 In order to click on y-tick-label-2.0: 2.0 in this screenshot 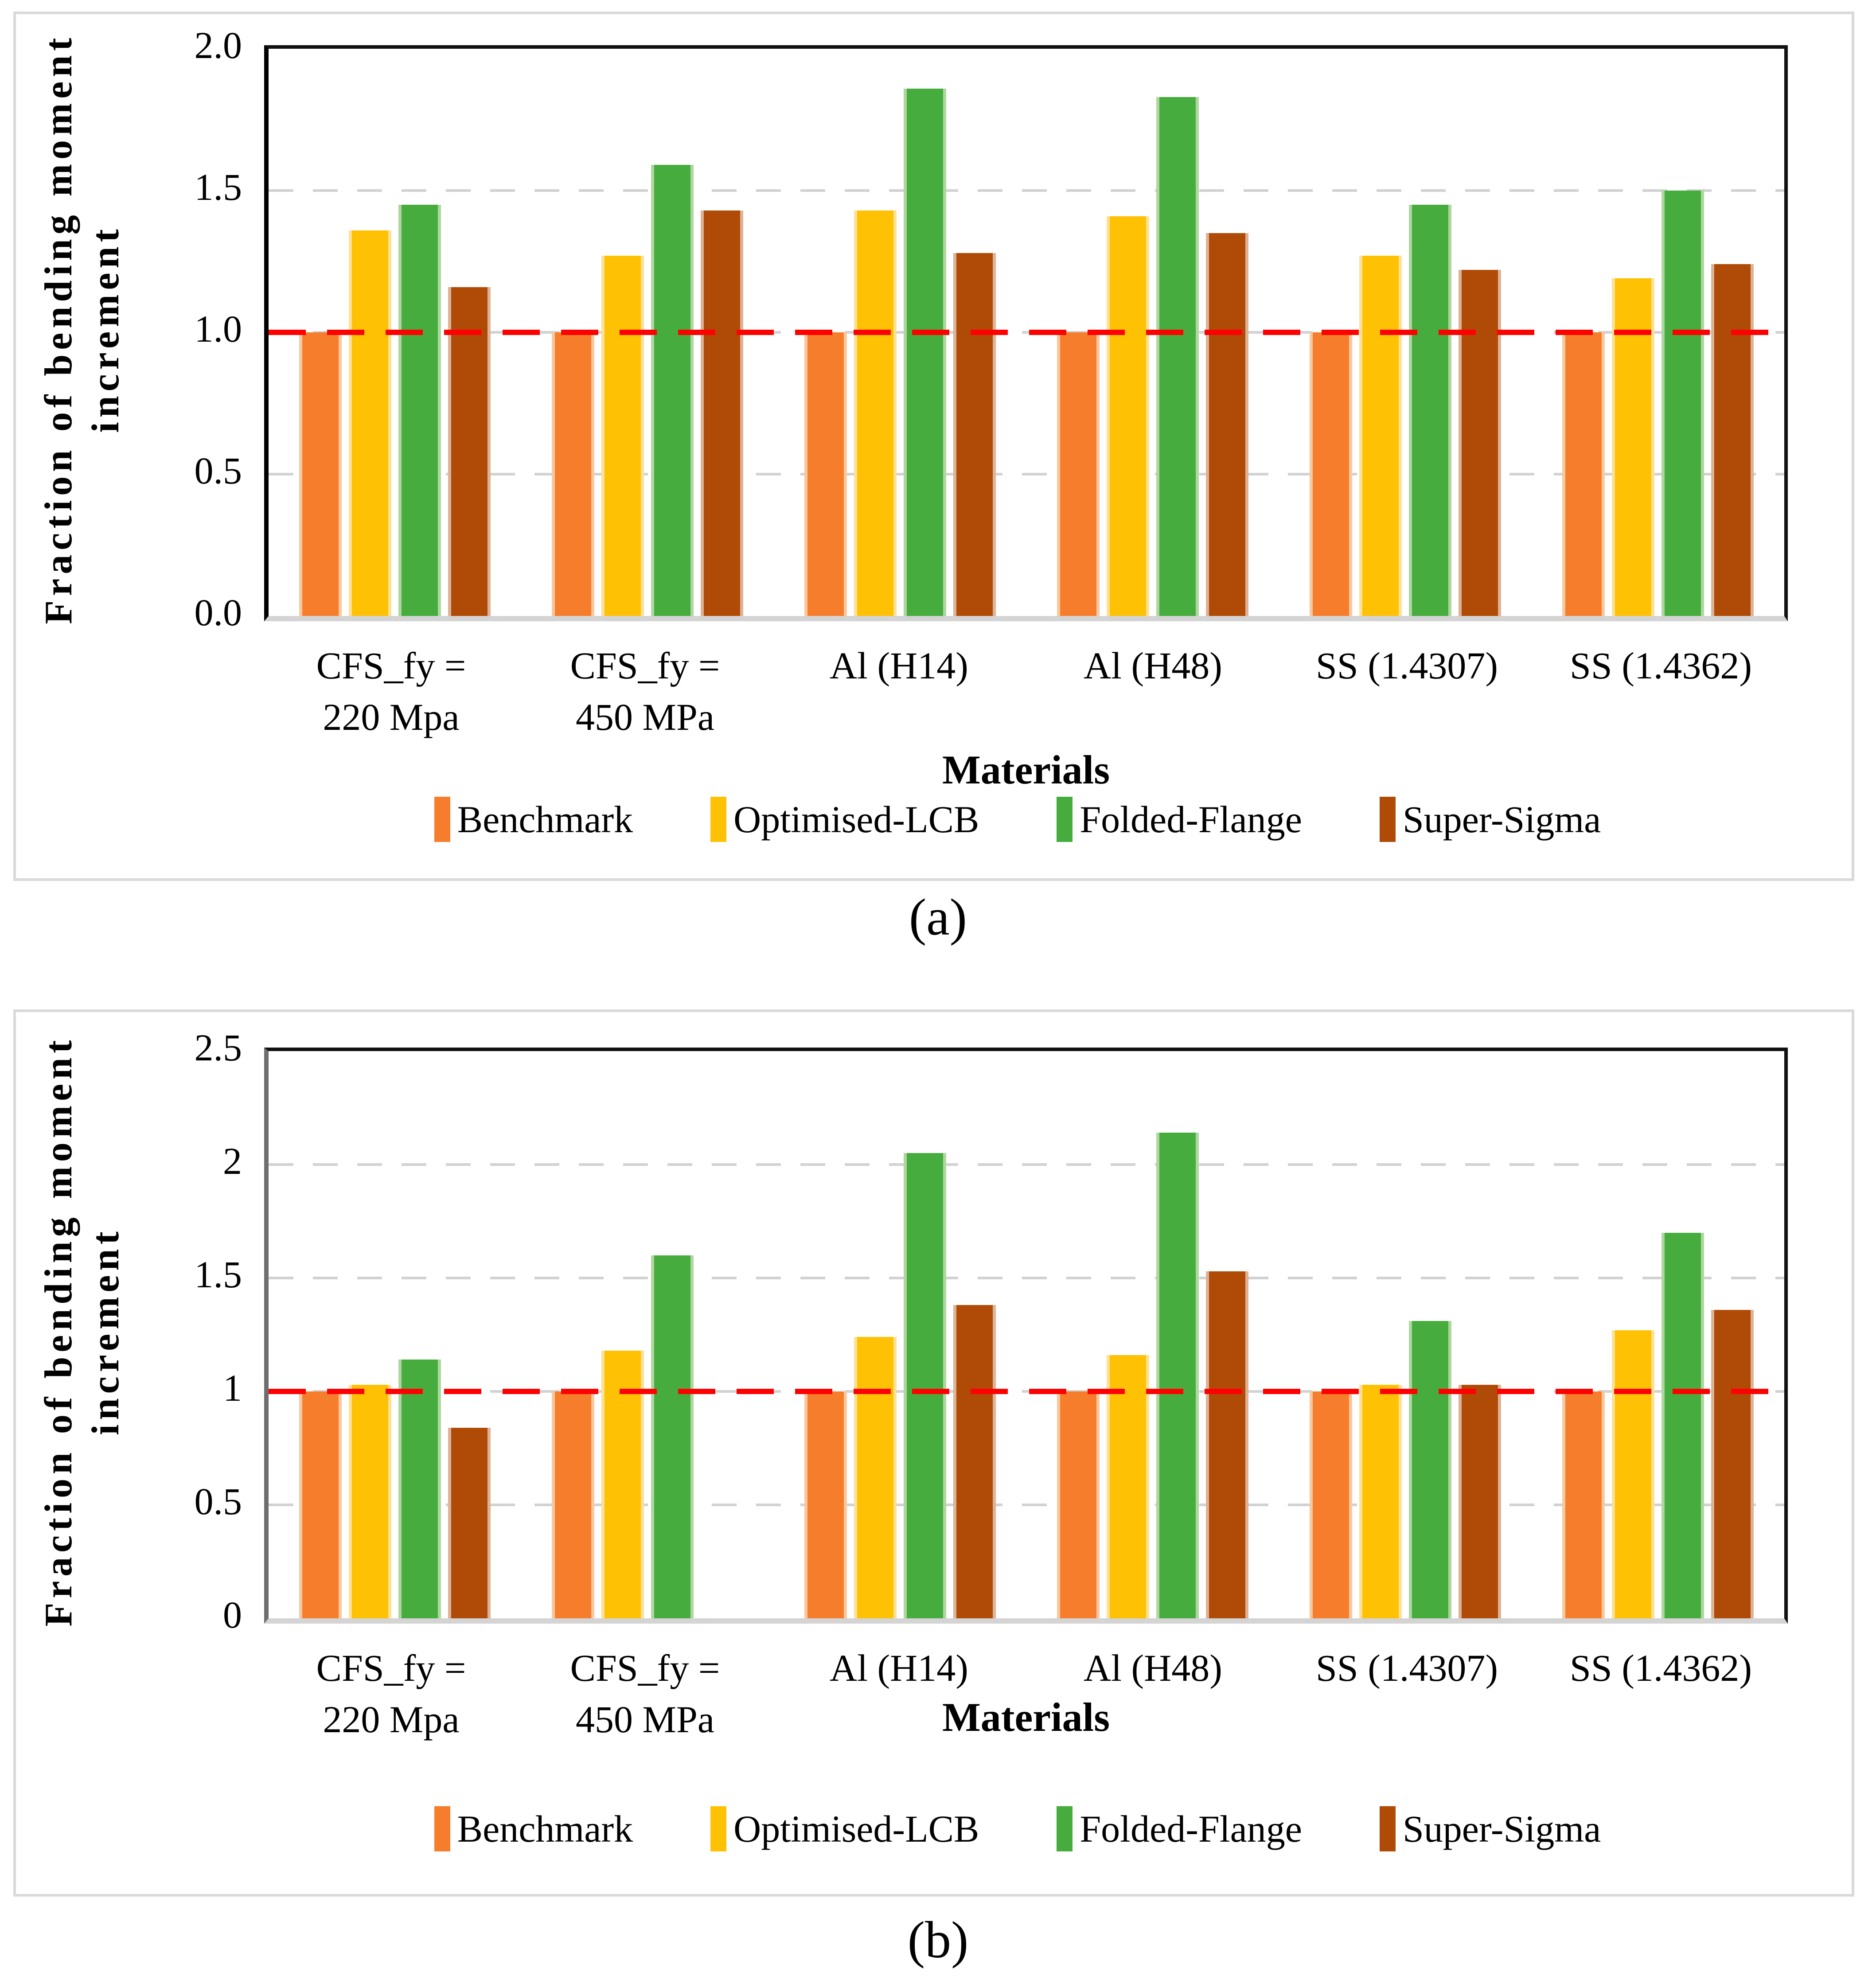, I will do `click(218, 45)`.